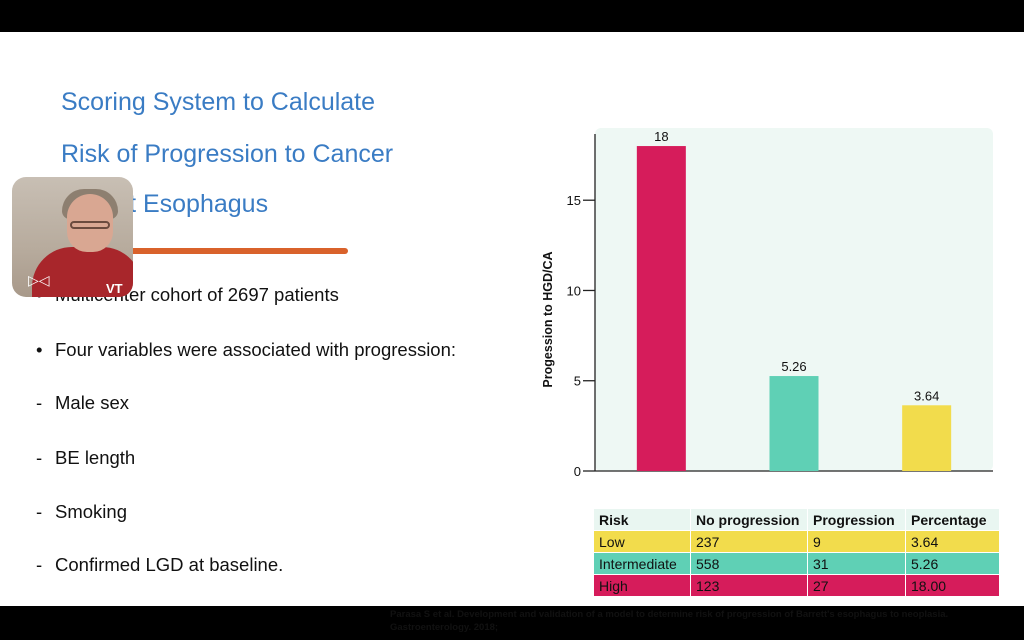  What do you see at coordinates (39, 280) in the screenshot?
I see `split-view-icon: ▷◁` at bounding box center [39, 280].